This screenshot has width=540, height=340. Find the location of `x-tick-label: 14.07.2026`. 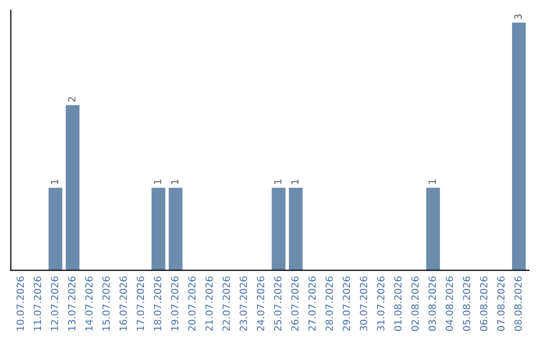

x-tick-label: 14.07.2026 is located at coordinates (89, 303).